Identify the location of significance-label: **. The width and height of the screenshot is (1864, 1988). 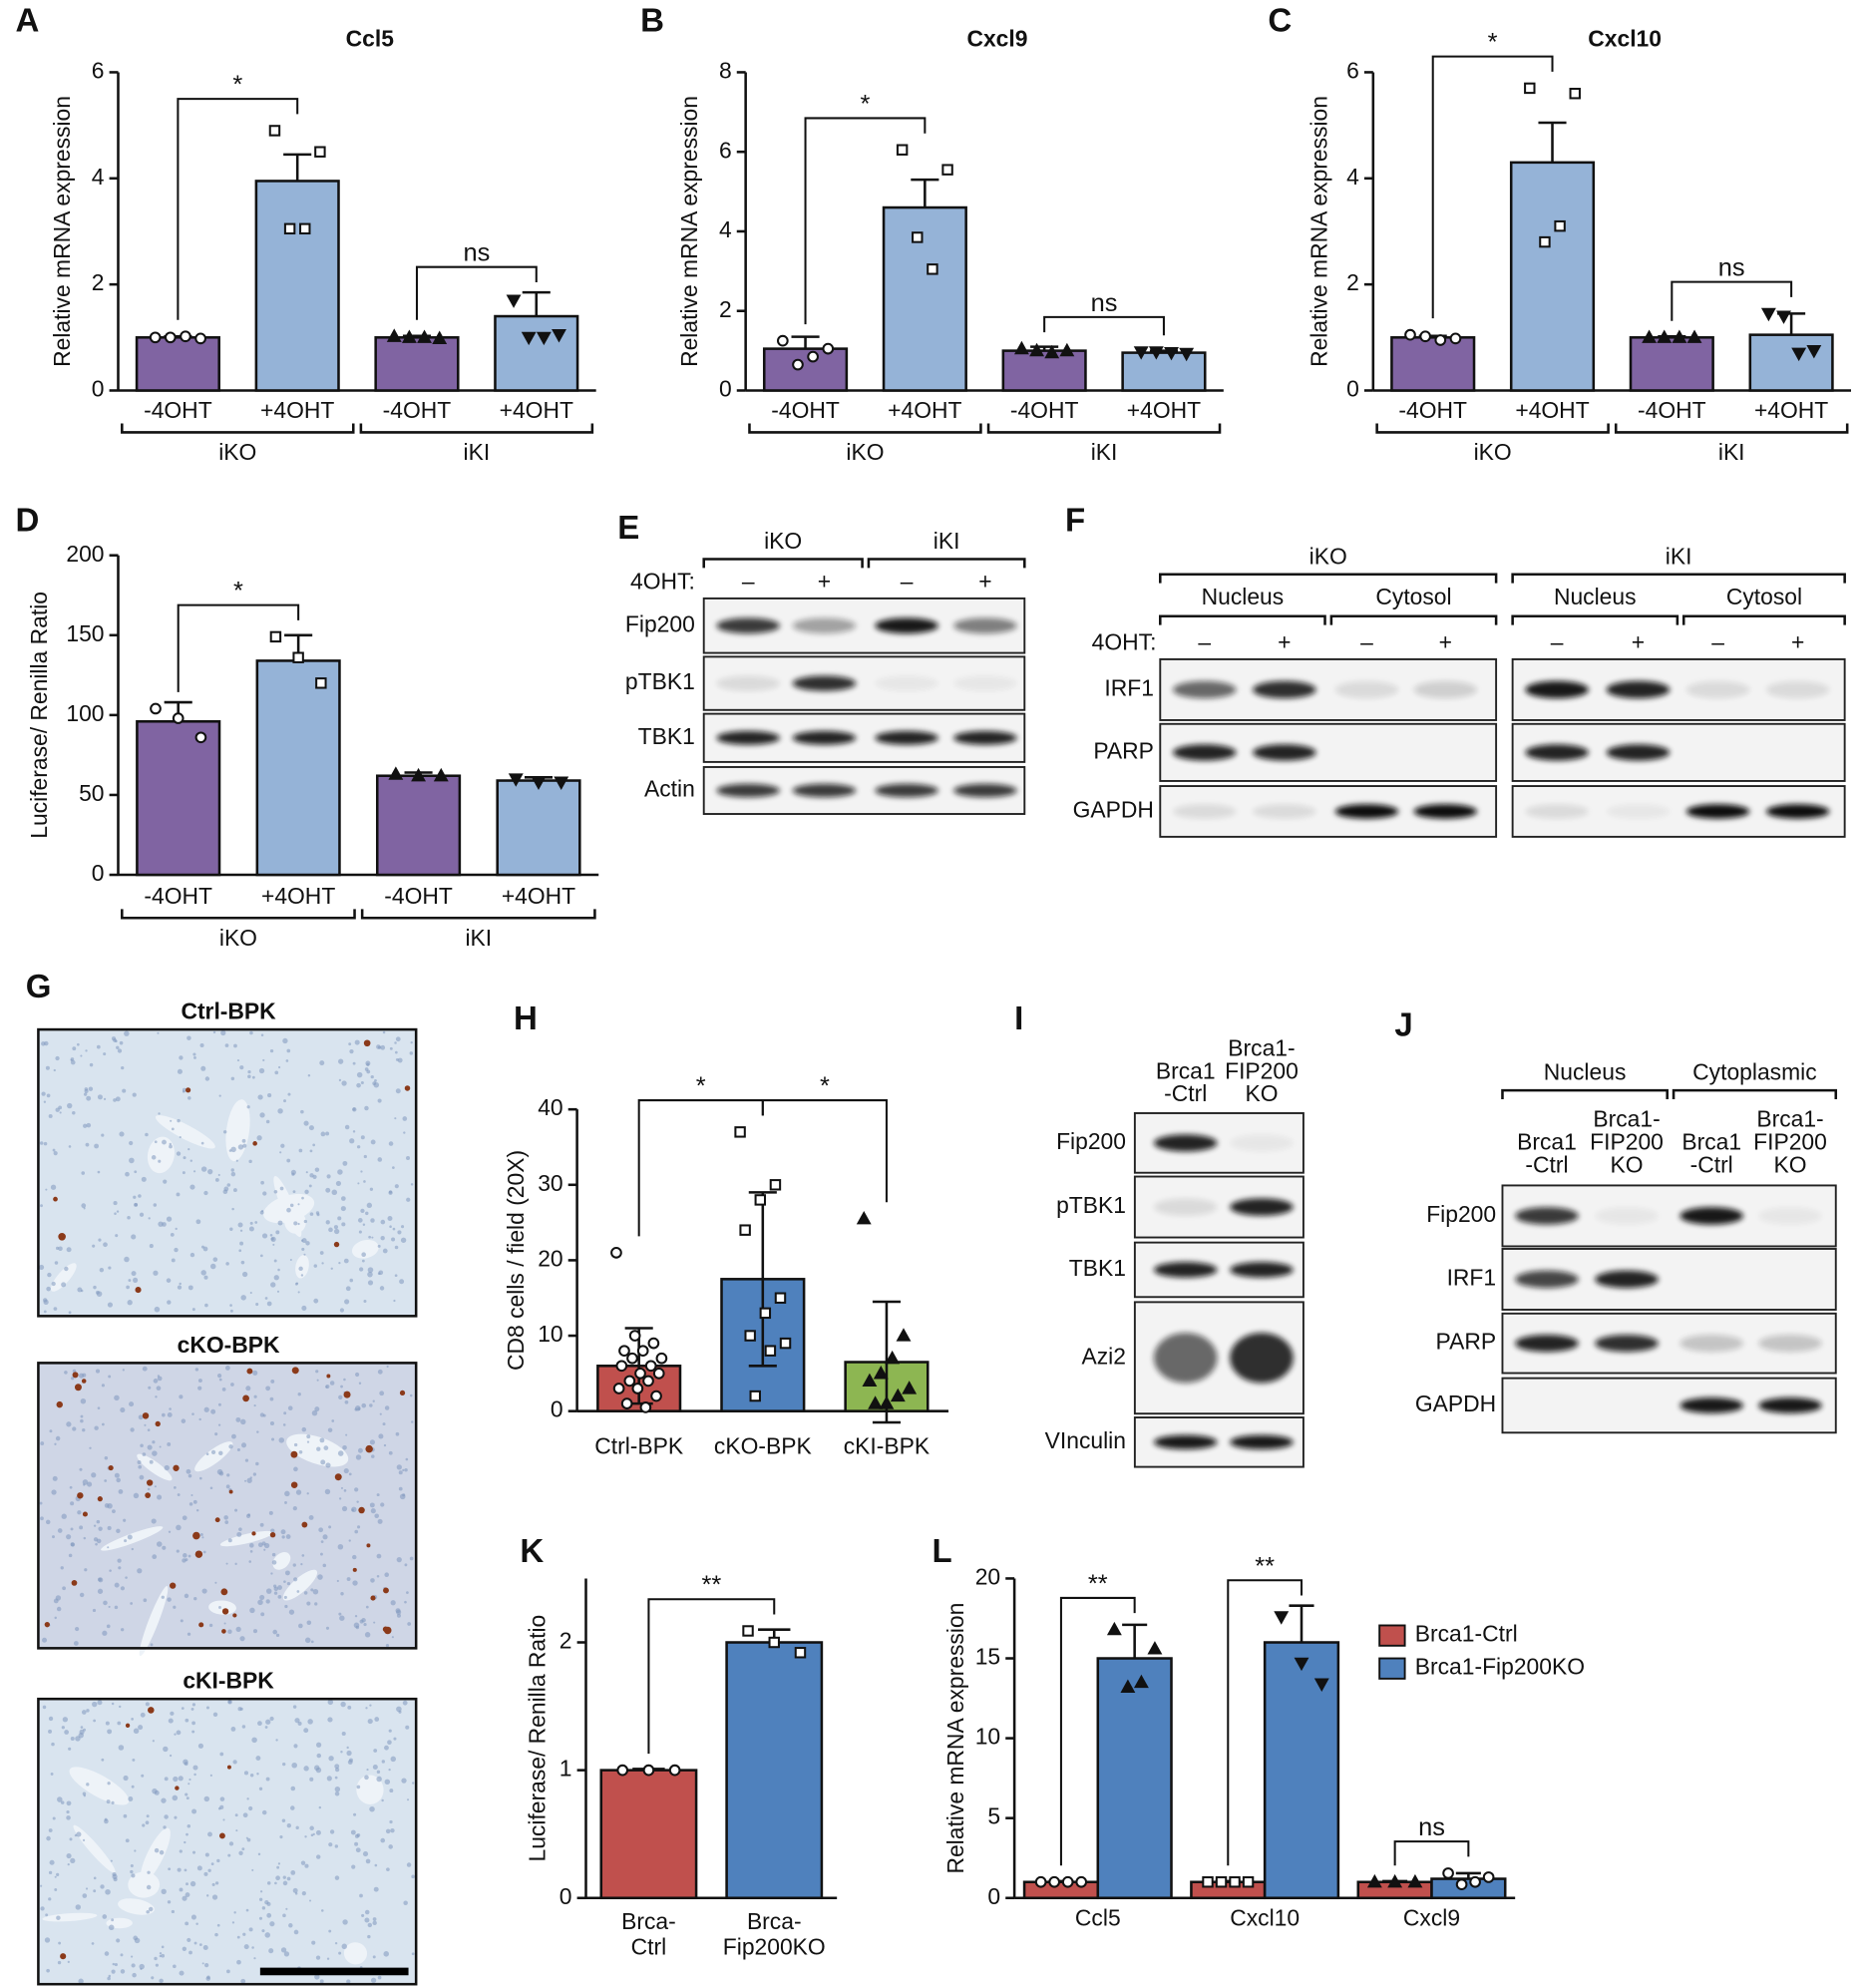
(1265, 1566).